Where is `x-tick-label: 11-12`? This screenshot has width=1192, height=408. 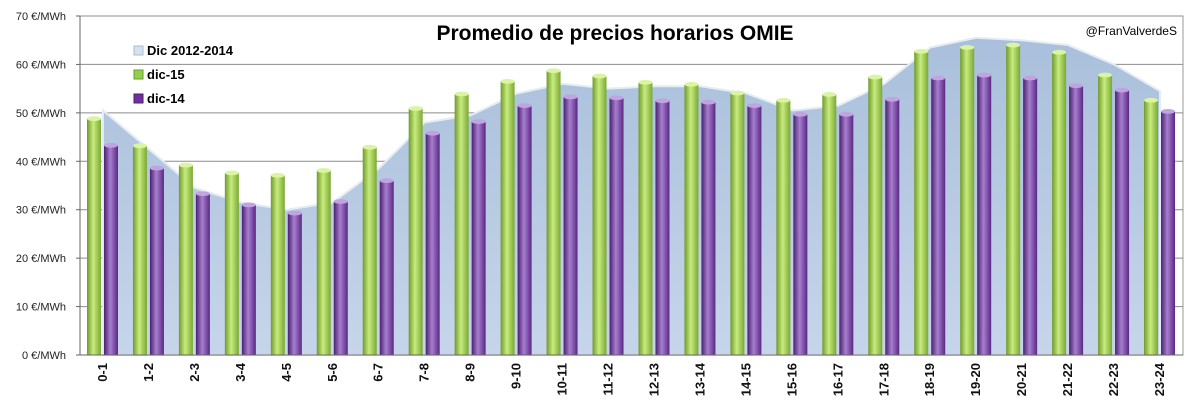
x-tick-label: 11-12 is located at coordinates (608, 379).